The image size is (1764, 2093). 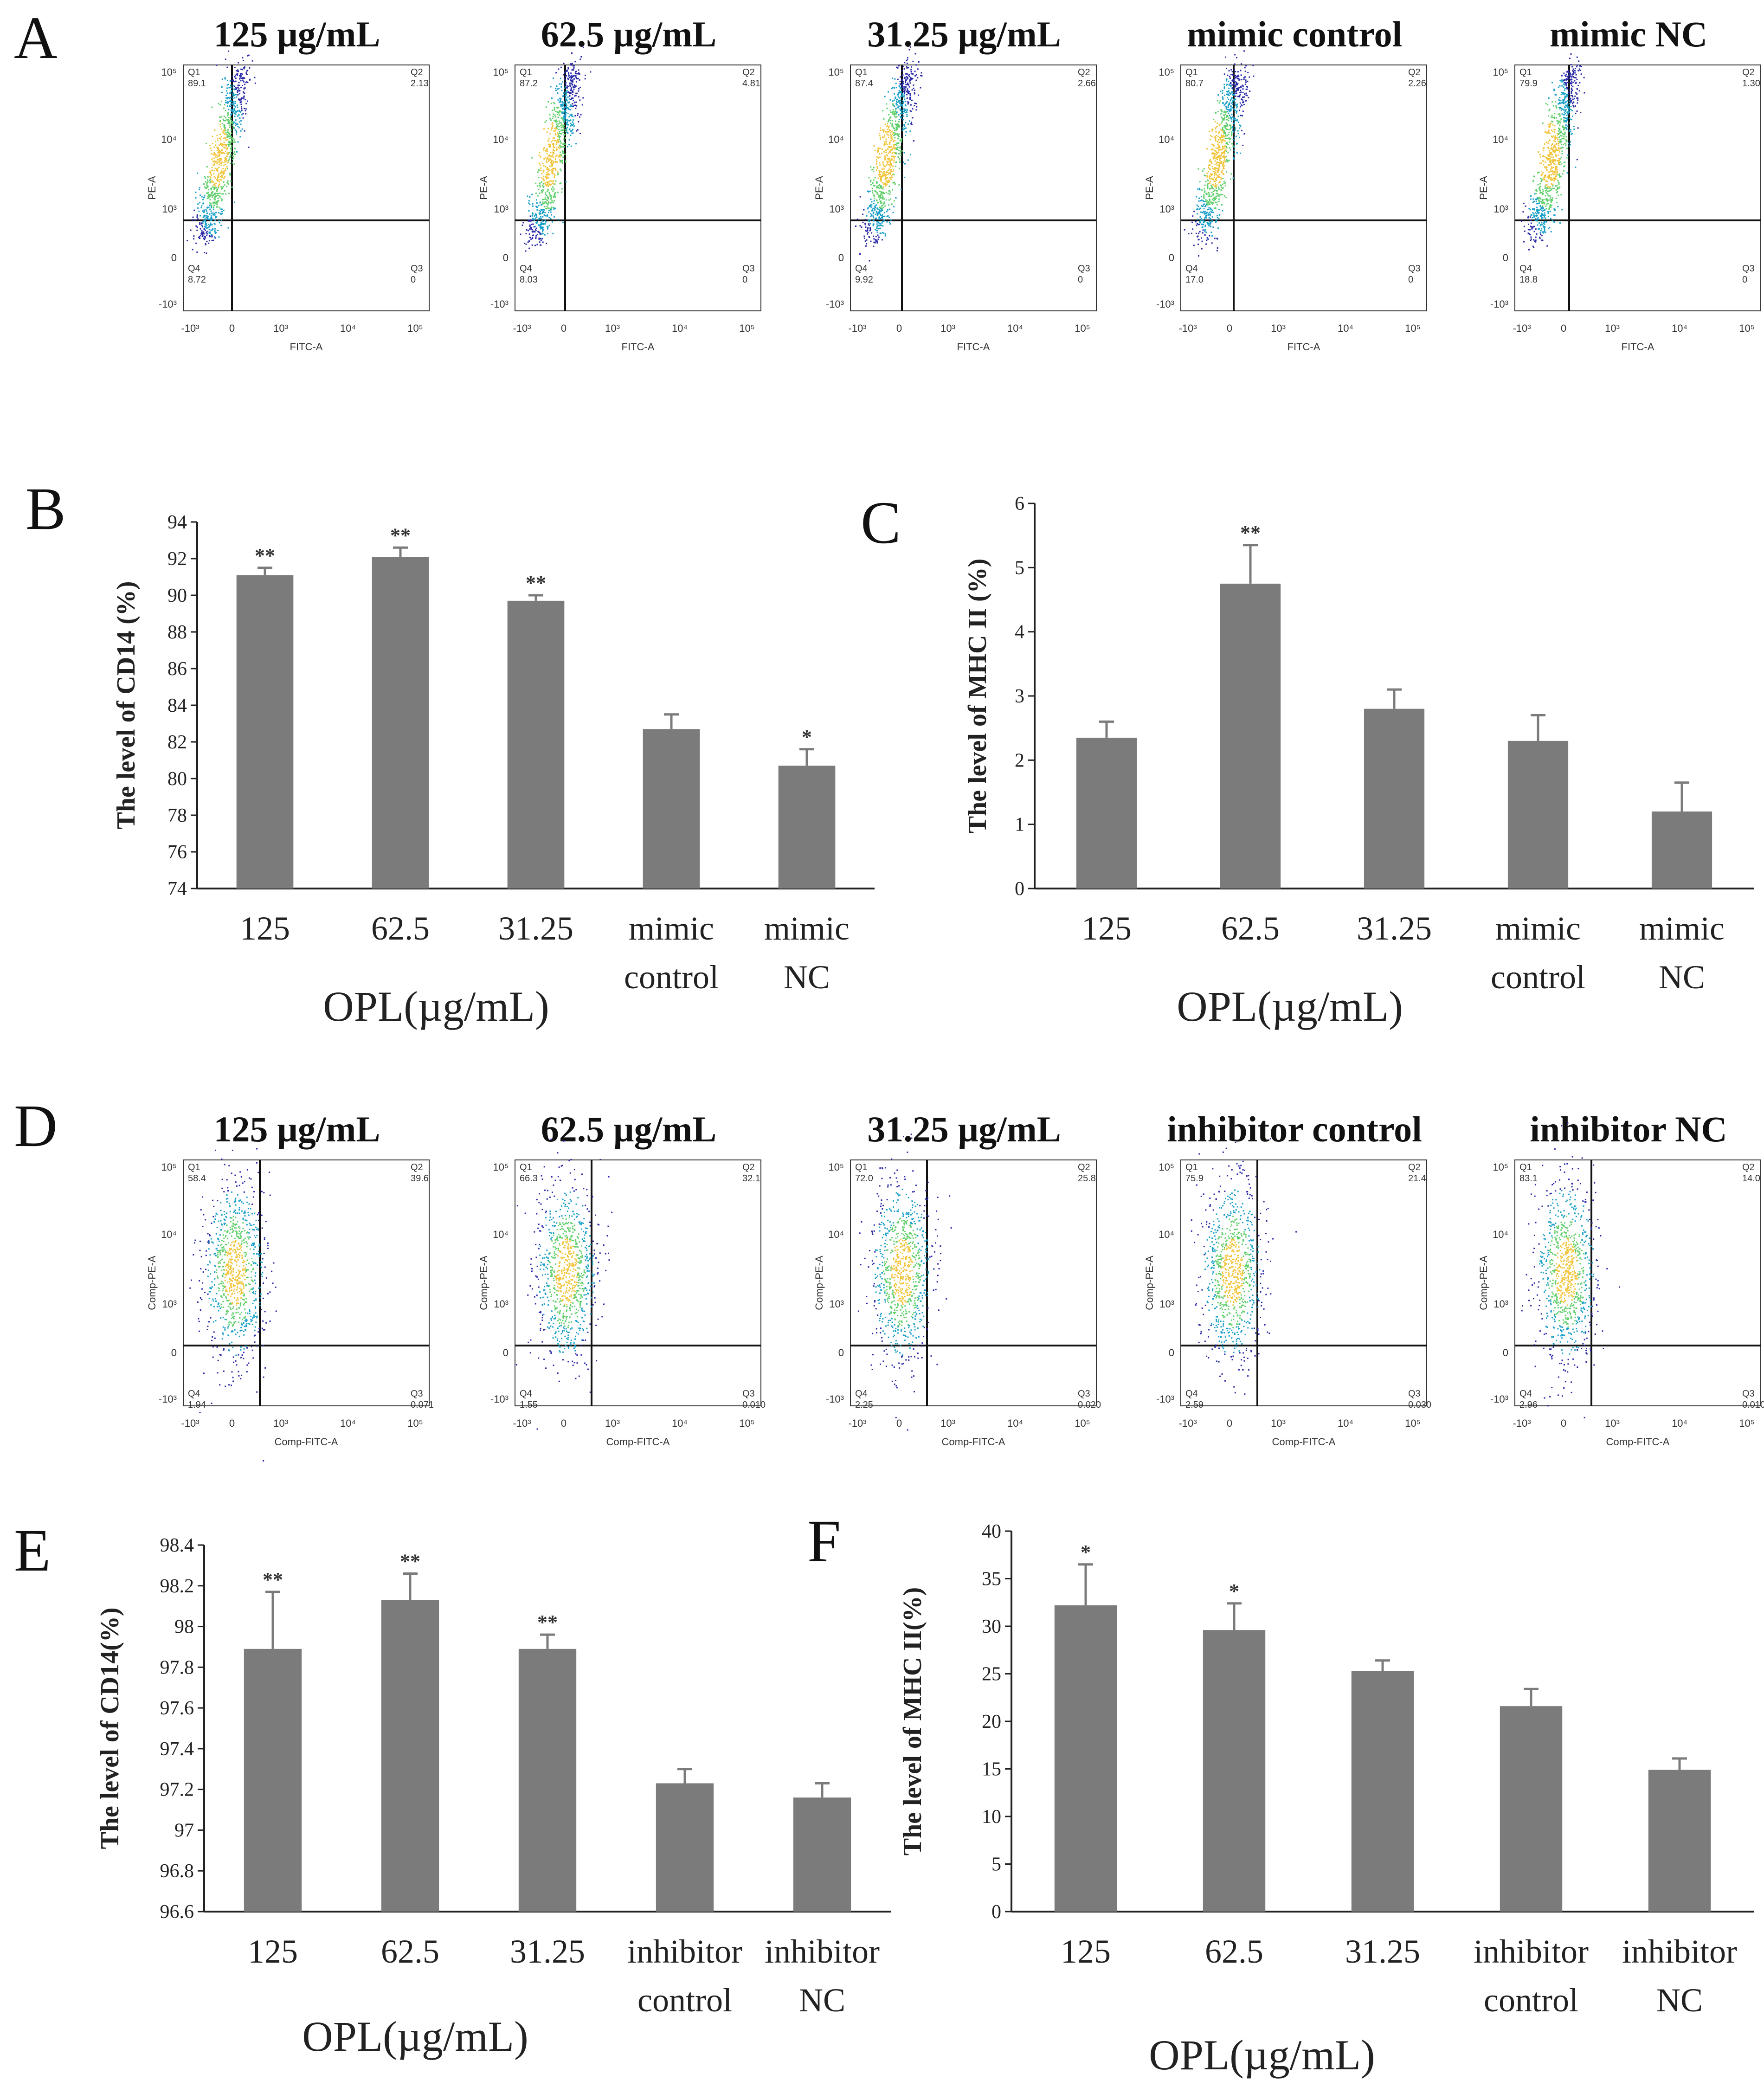 I want to click on y-tick-label: 10³, so click(x=1167, y=209).